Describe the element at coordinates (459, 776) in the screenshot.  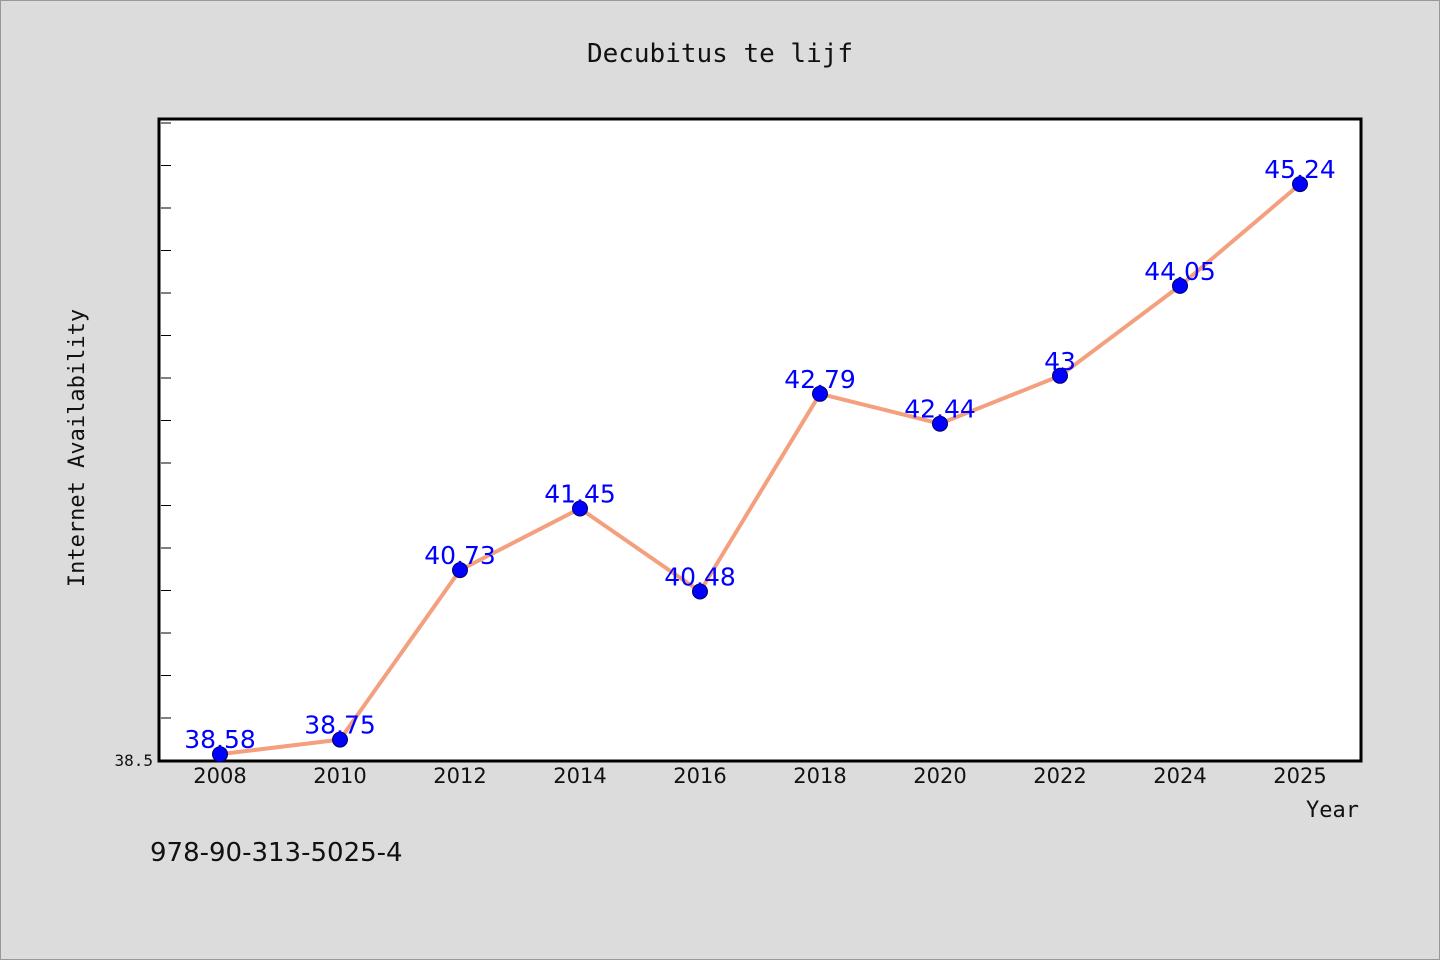
I see `x-tick-label: 2012` at that location.